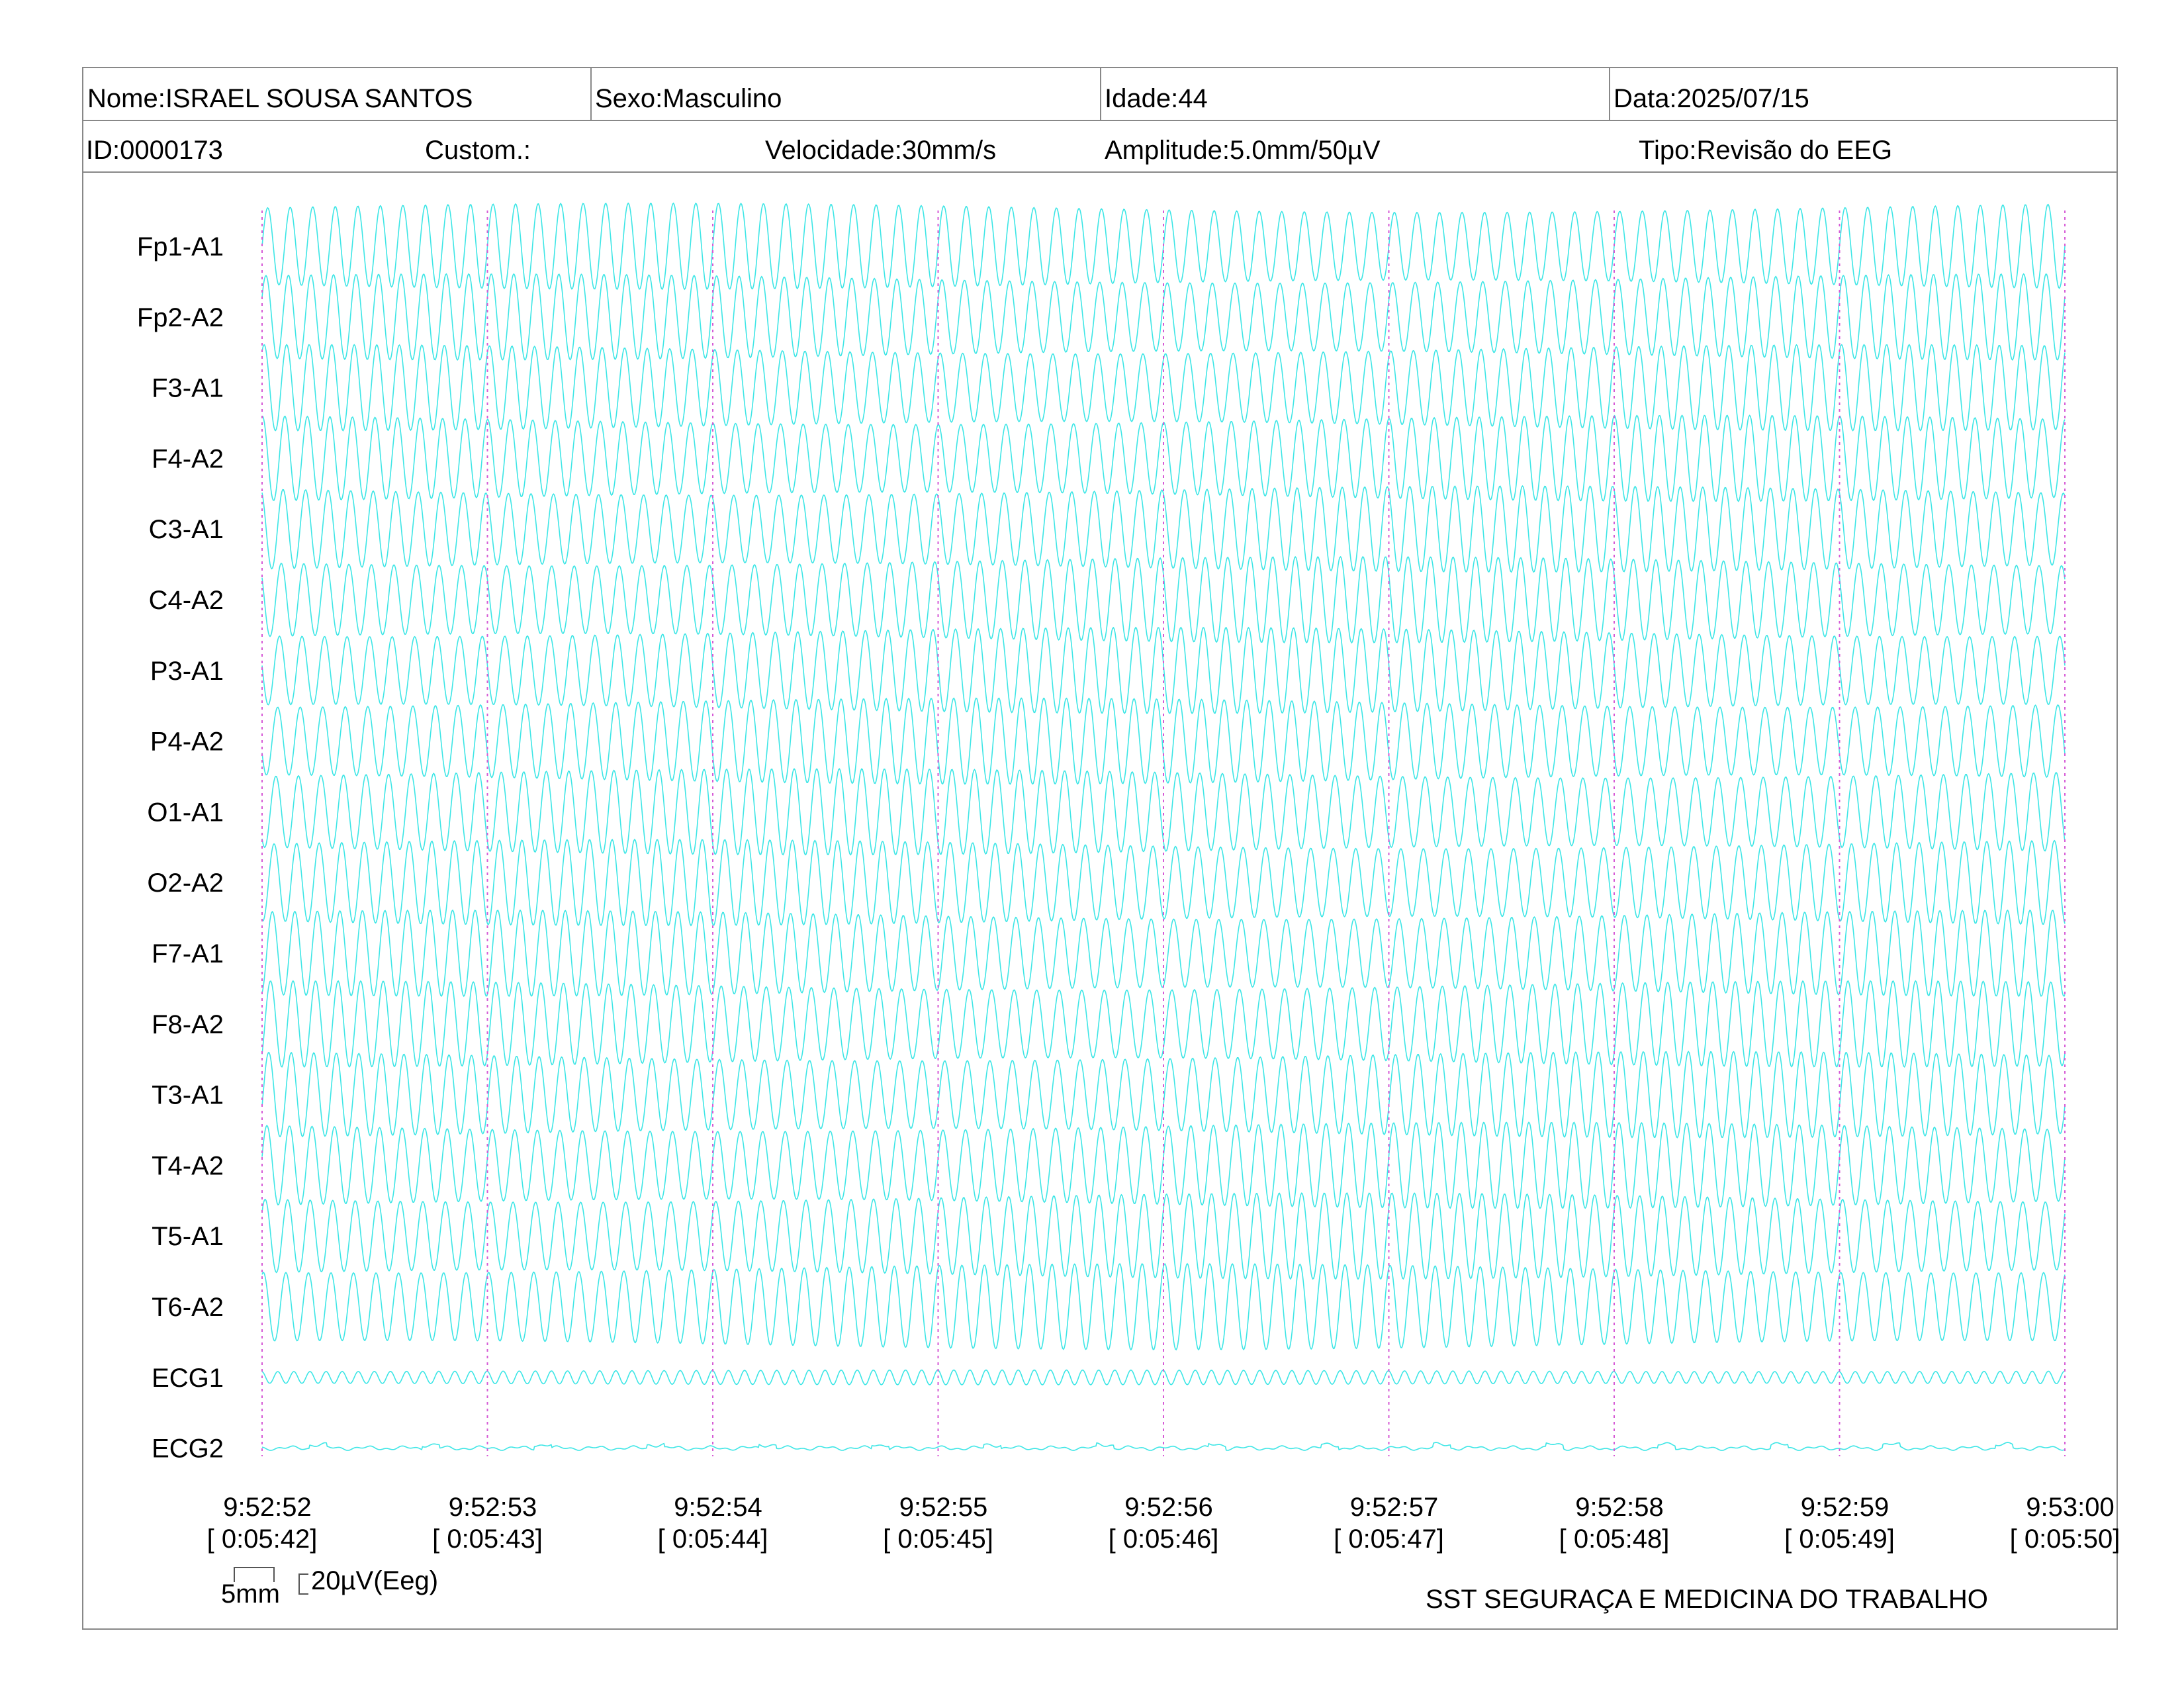 The image size is (2184, 1688). What do you see at coordinates (188, 1449) in the screenshot?
I see `channel-label: ECG2` at bounding box center [188, 1449].